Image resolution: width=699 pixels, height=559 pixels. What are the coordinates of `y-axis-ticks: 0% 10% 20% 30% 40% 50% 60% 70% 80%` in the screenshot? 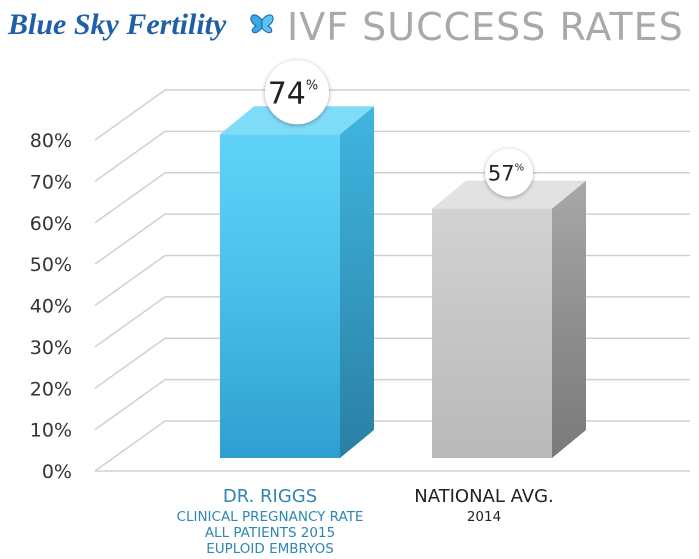 It's located at (51, 306).